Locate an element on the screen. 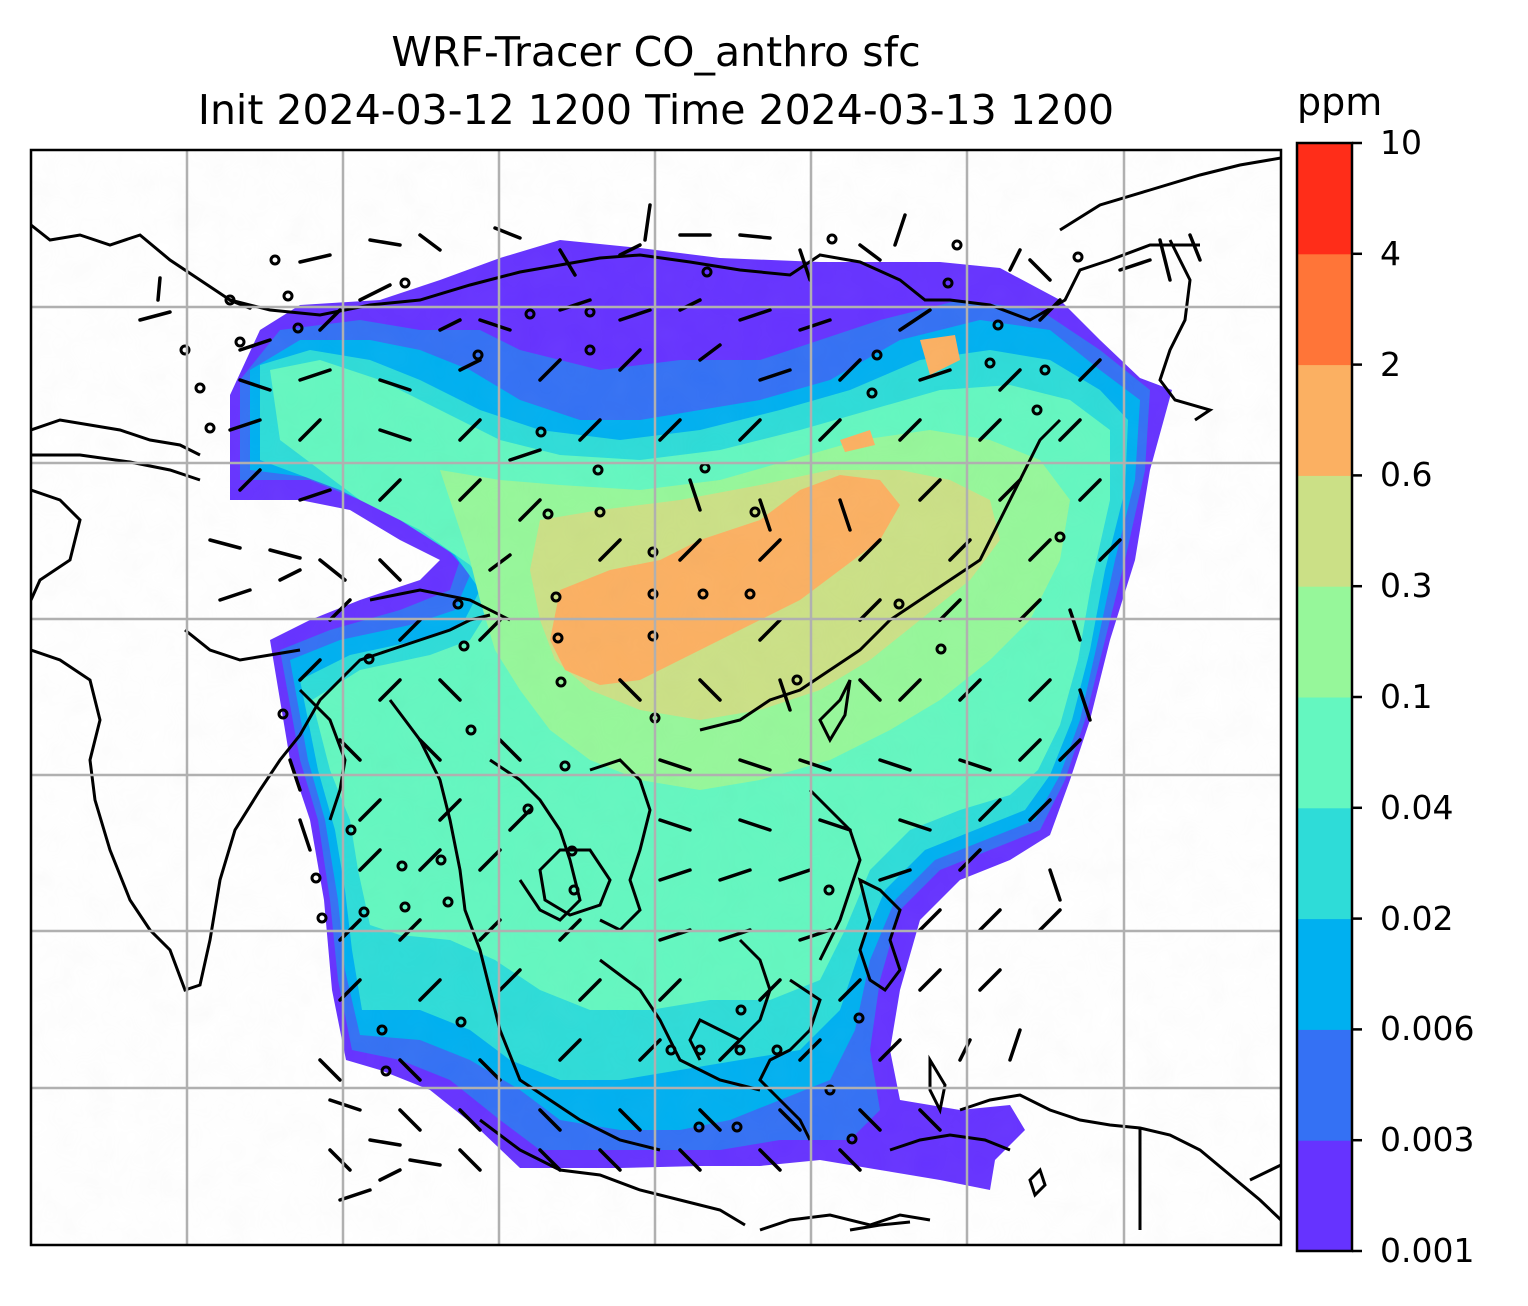 The height and width of the screenshot is (1306, 1528). colorbar-tick-label: 2 is located at coordinates (1390, 364).